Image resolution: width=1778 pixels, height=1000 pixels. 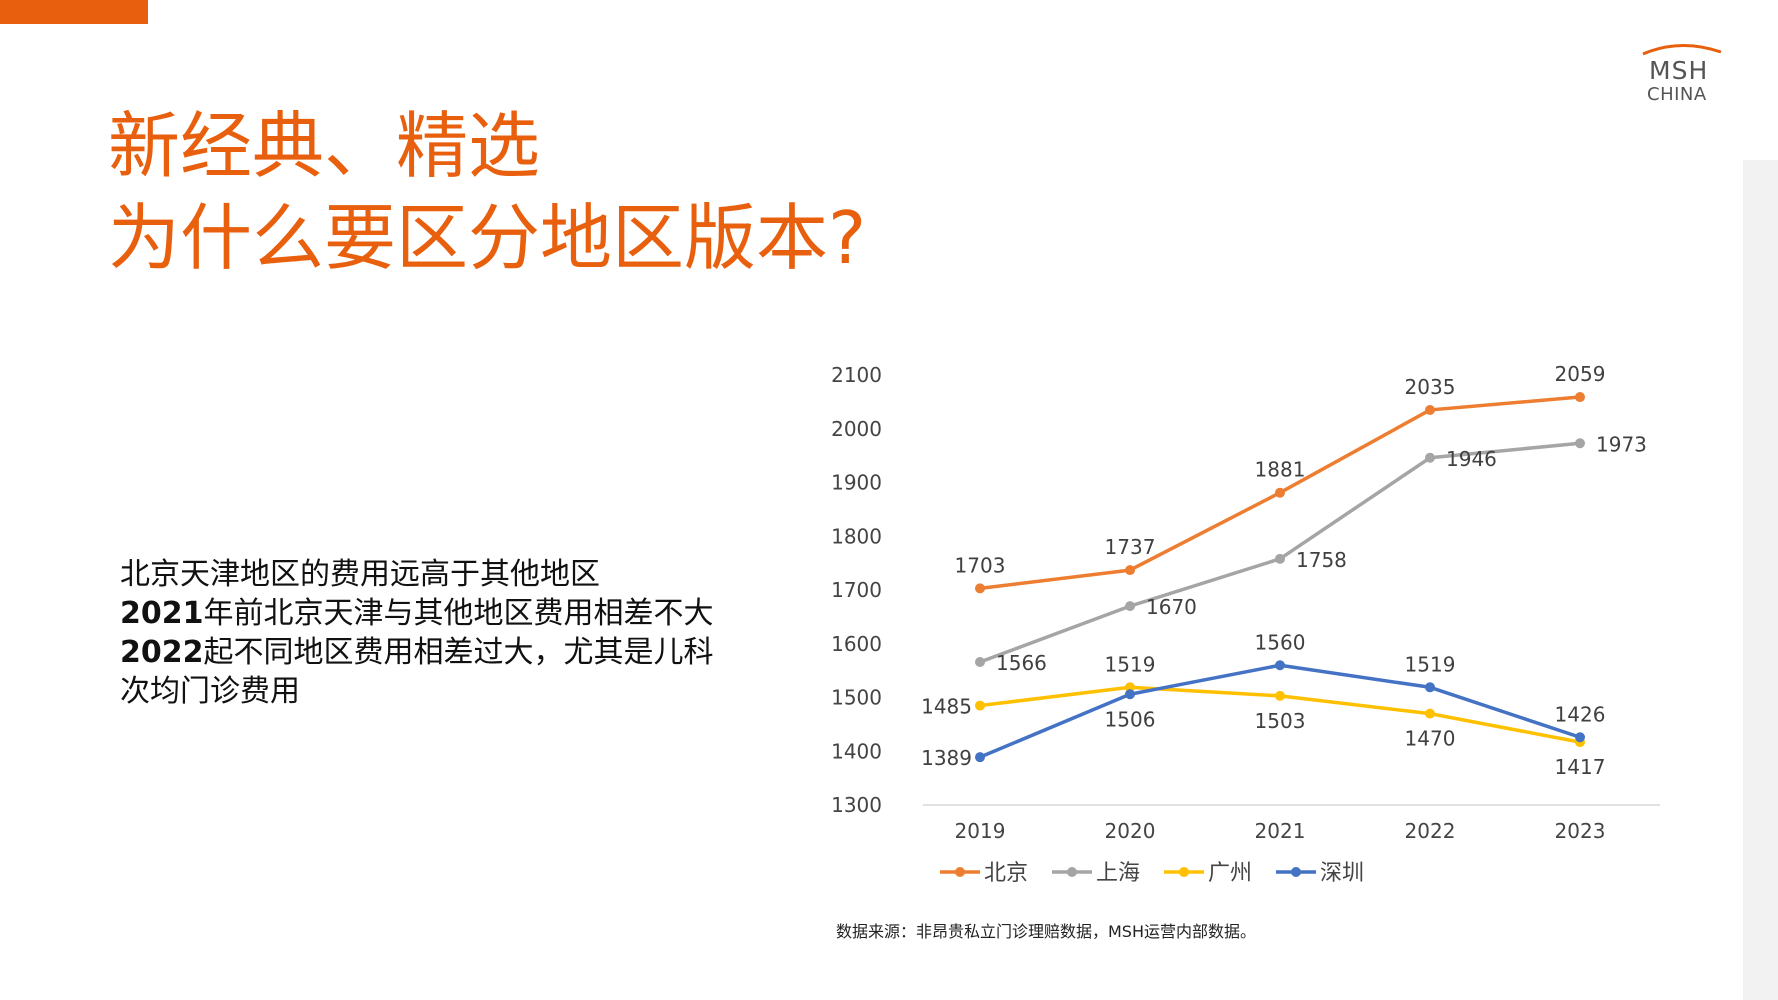 What do you see at coordinates (487, 238) in the screenshot?
I see `title-line-2: 为什么要区分地区版本?` at bounding box center [487, 238].